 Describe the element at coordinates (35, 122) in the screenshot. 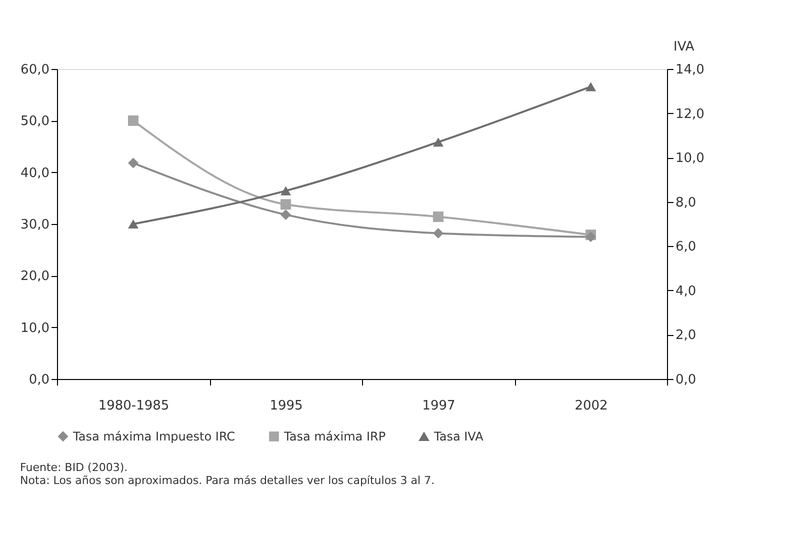

I see `y-tick-label: 50,0` at that location.